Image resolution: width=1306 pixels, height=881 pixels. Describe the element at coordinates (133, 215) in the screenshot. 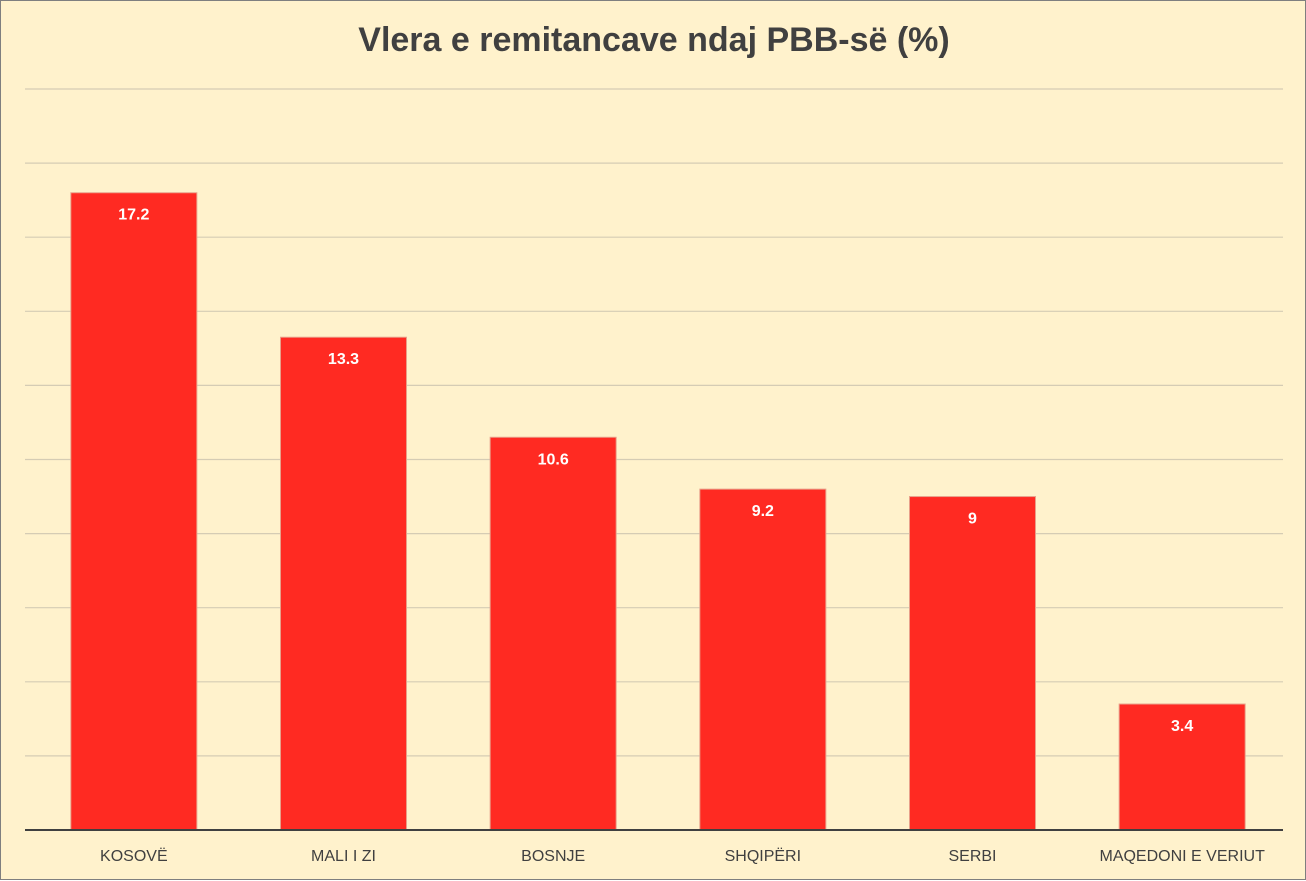

I see `data-label: 17.2` at that location.